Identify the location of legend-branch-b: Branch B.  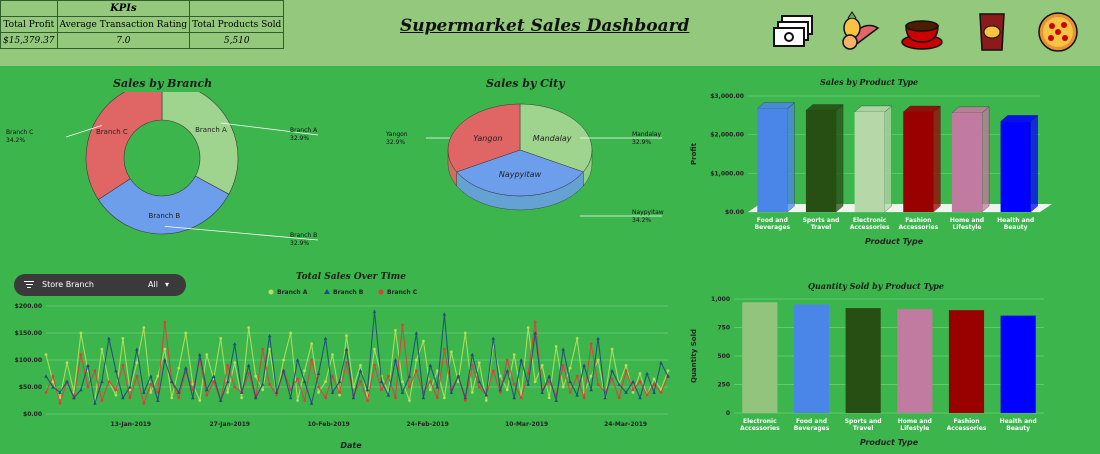
(348, 292).